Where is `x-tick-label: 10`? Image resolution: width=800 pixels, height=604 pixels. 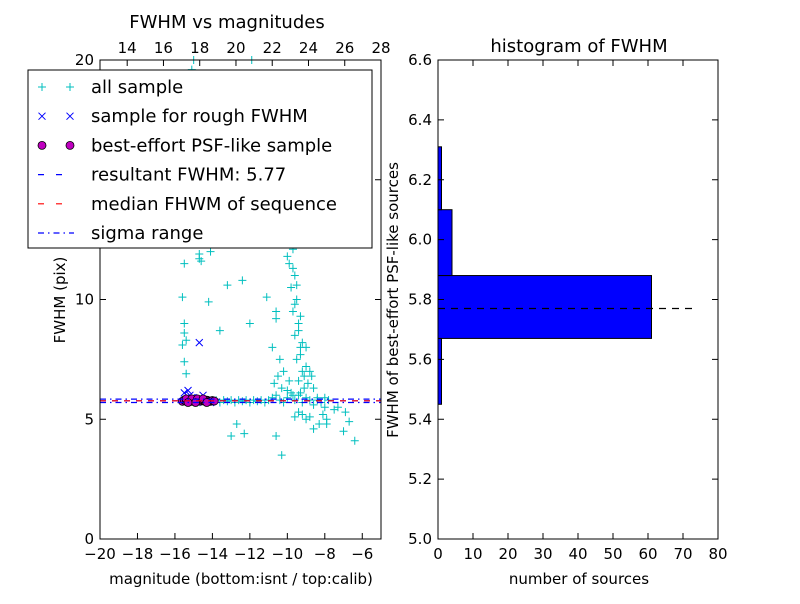 x-tick-label: 10 is located at coordinates (472, 554).